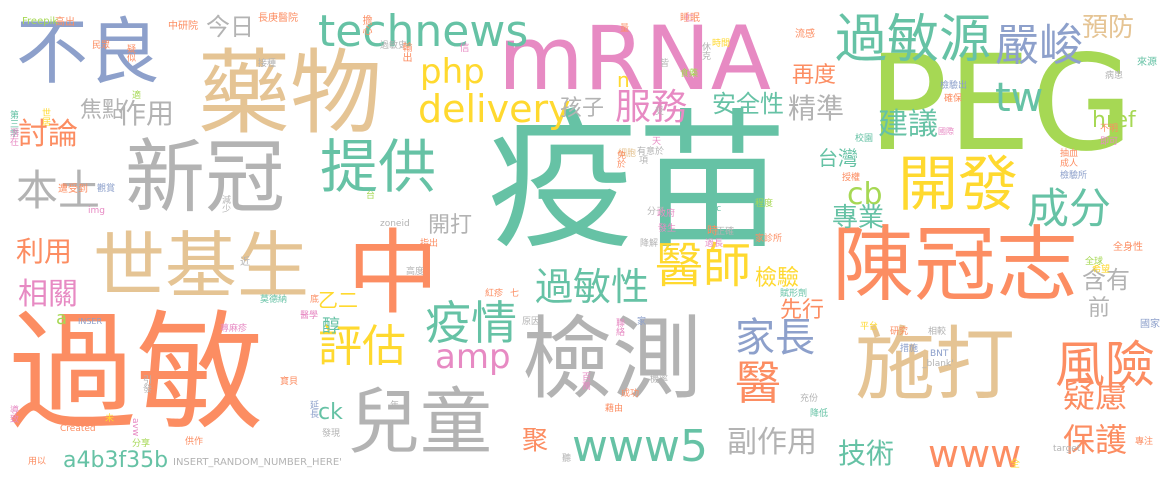 This screenshot has height=482, width=1175. Describe the element at coordinates (1150, 324) in the screenshot. I see `cloud-word: 國家` at that location.